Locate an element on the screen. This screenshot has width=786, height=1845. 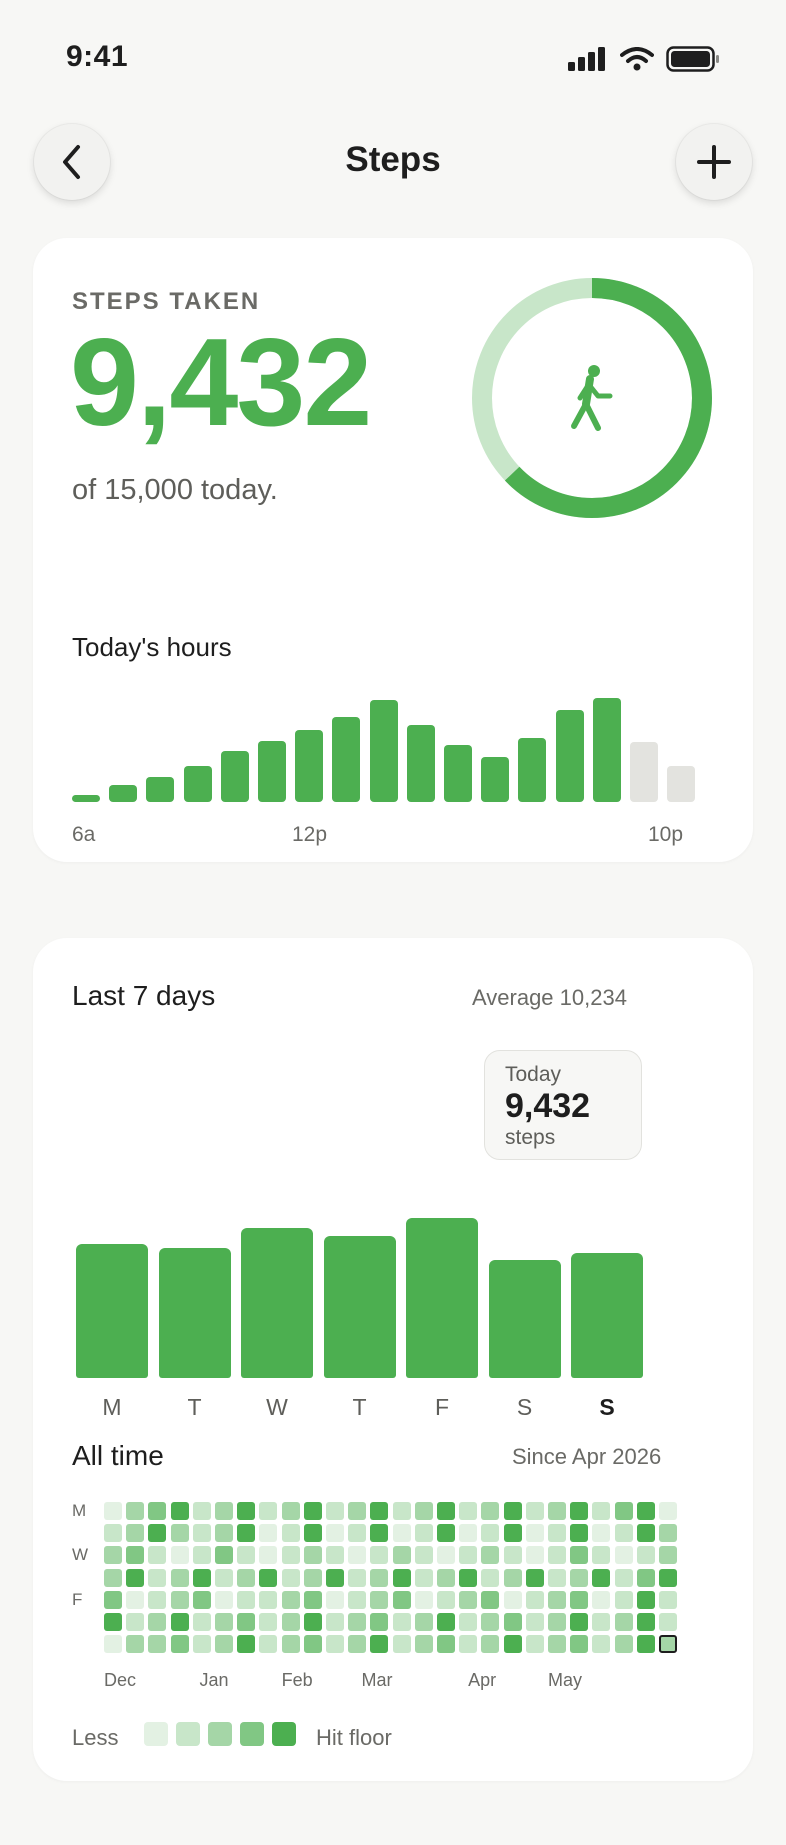
back-button is located at coordinates (72, 162).